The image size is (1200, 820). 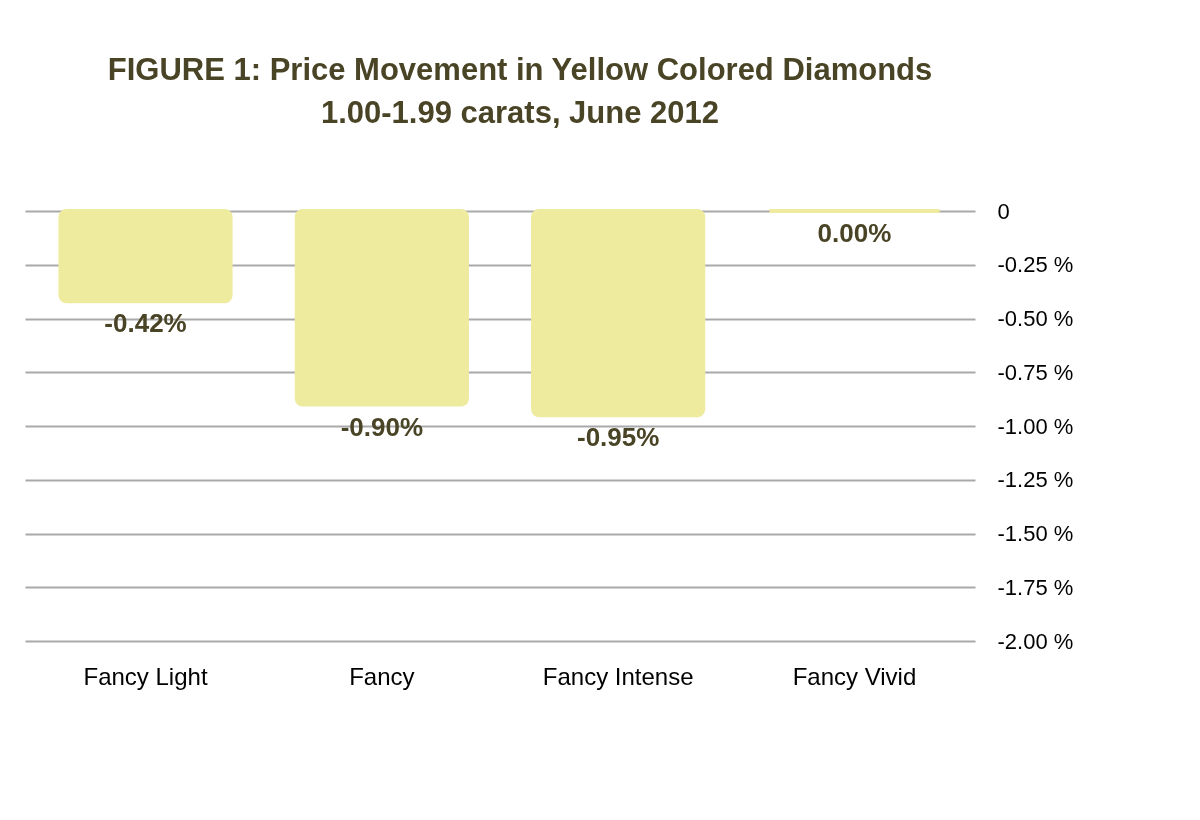 What do you see at coordinates (1035, 587) in the screenshot?
I see `y-tick-label: -1.75 %` at bounding box center [1035, 587].